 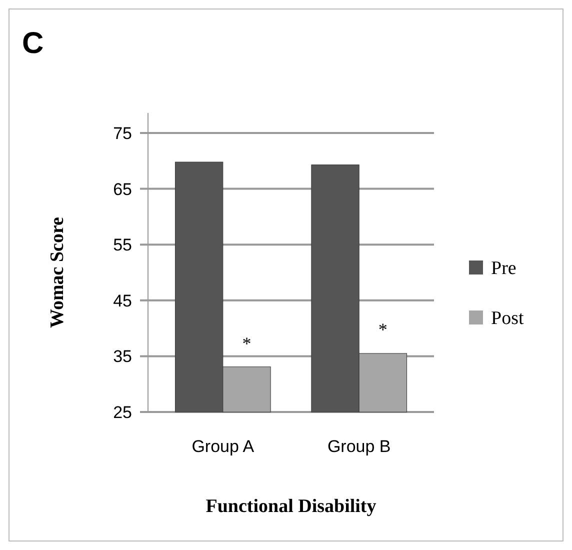 I want to click on legend-label: Post, so click(x=507, y=319).